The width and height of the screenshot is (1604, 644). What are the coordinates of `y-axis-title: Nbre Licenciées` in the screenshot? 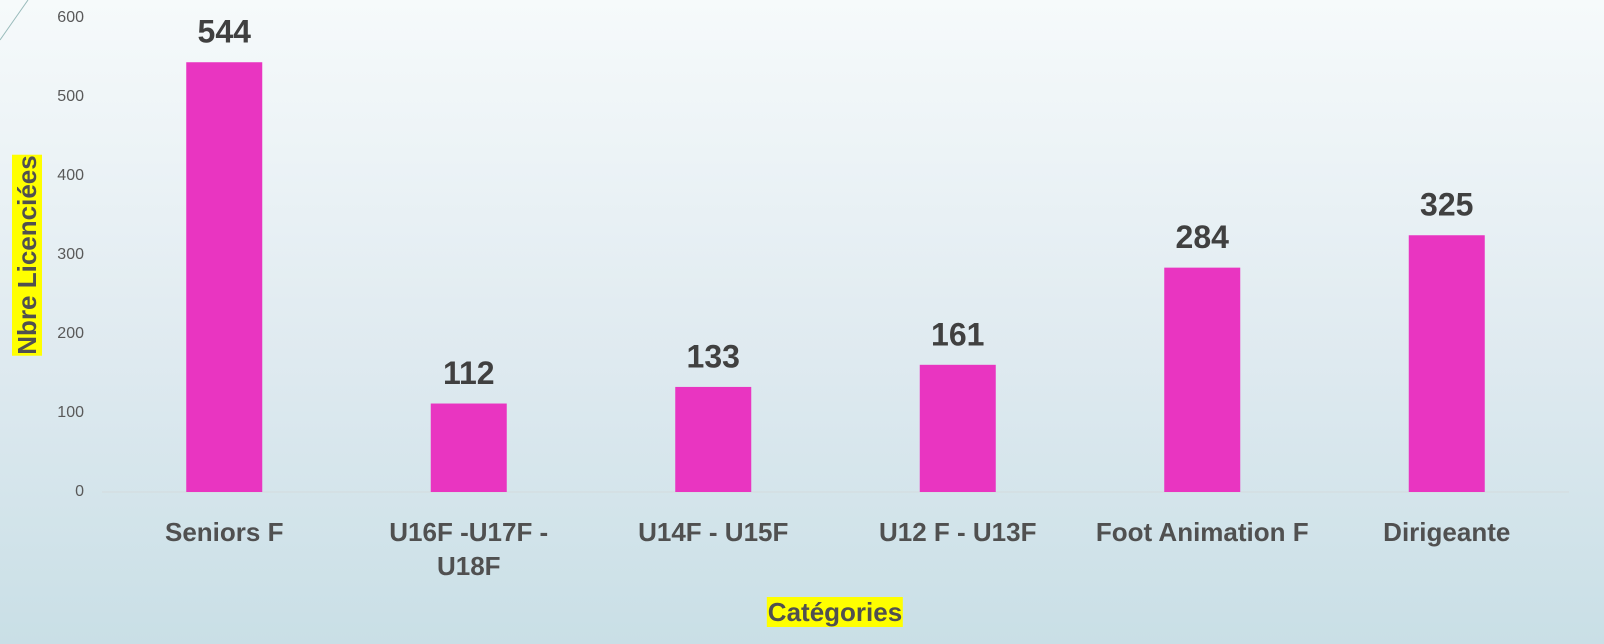 It's located at (27, 255).